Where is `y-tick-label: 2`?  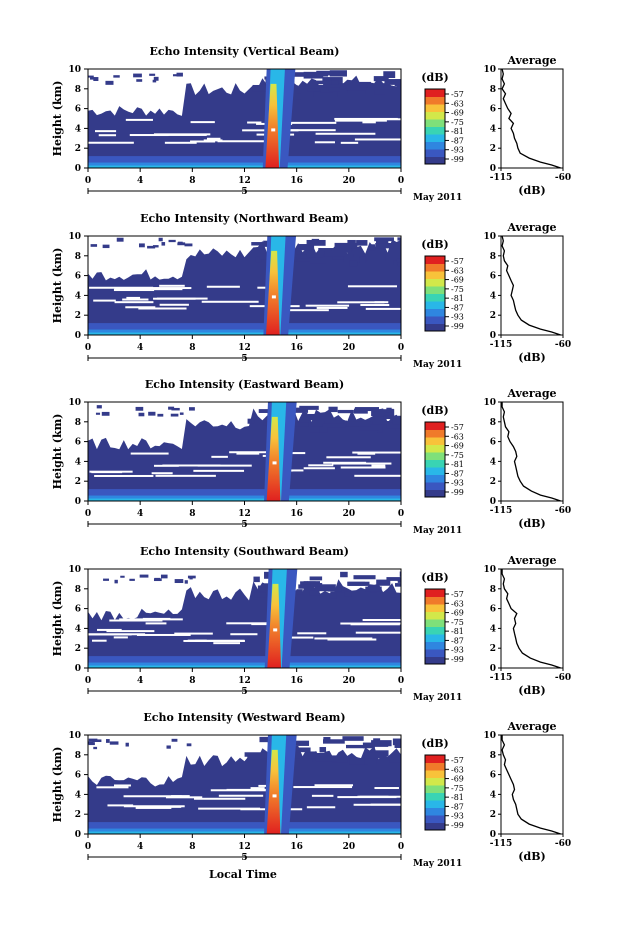 y-tick-label: 2 is located at coordinates (78, 482).